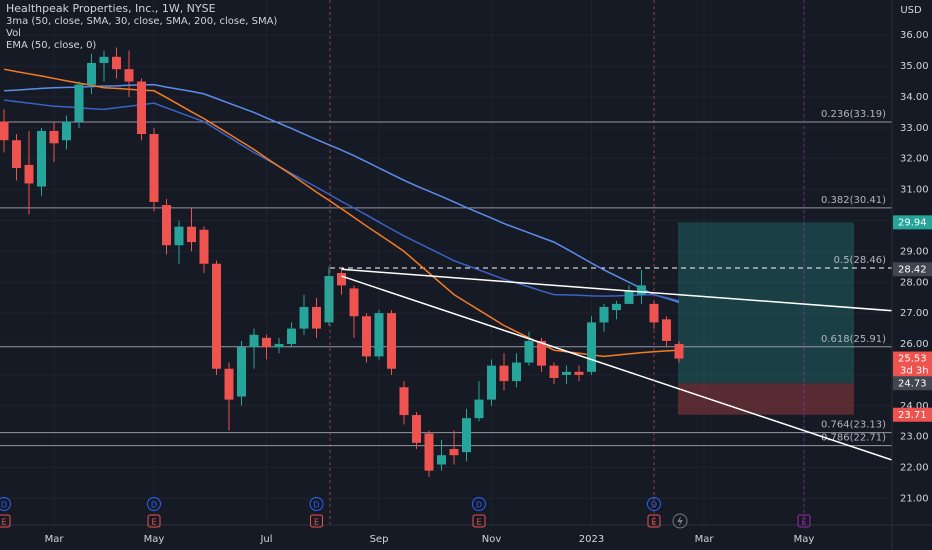  What do you see at coordinates (911, 10) in the screenshot?
I see `currency: USD` at bounding box center [911, 10].